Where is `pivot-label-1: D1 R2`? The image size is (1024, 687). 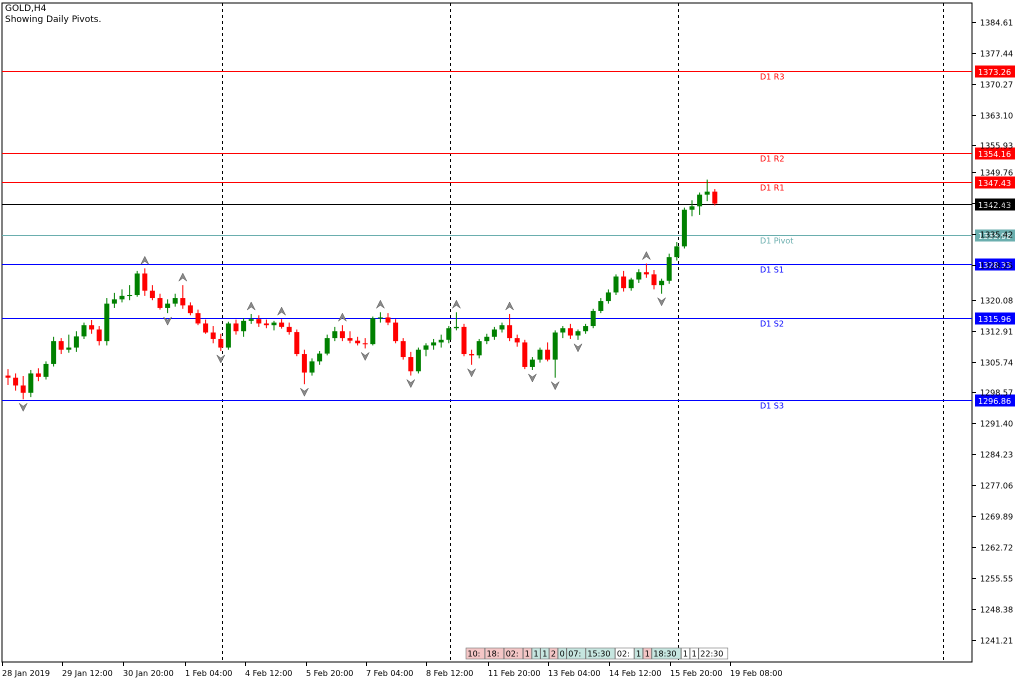
pivot-label-1: D1 R2 is located at coordinates (772, 159).